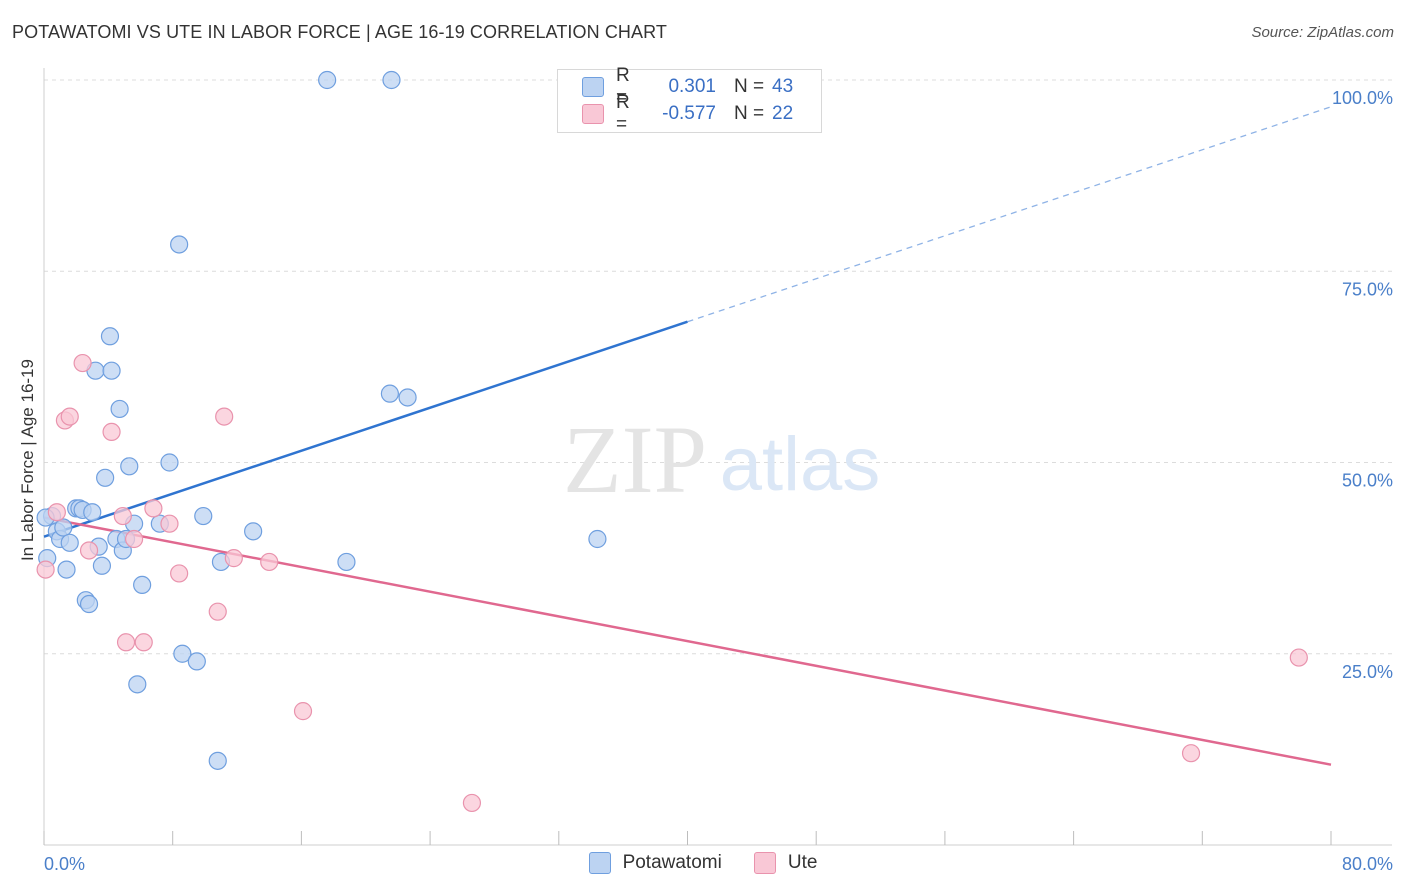 The width and height of the screenshot is (1406, 892). Describe the element at coordinates (783, 113) in the screenshot. I see `legend-n-value: 22` at that location.